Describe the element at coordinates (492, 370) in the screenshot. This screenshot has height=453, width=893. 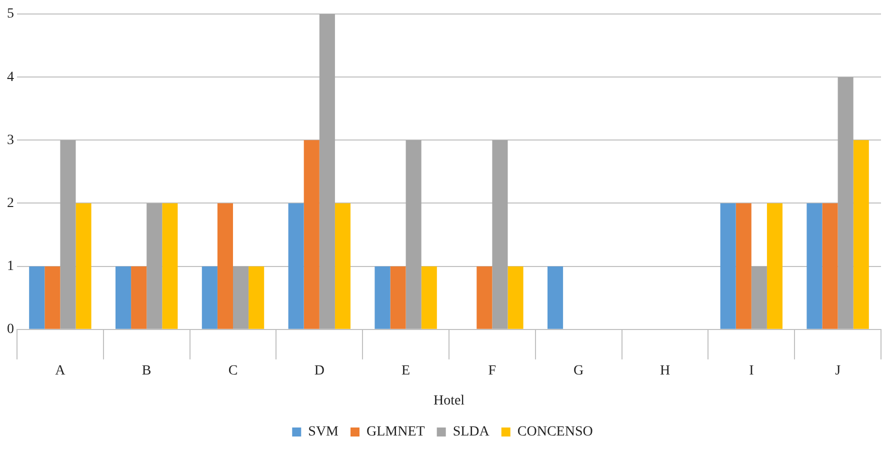
I see `x-tick-label: F` at that location.